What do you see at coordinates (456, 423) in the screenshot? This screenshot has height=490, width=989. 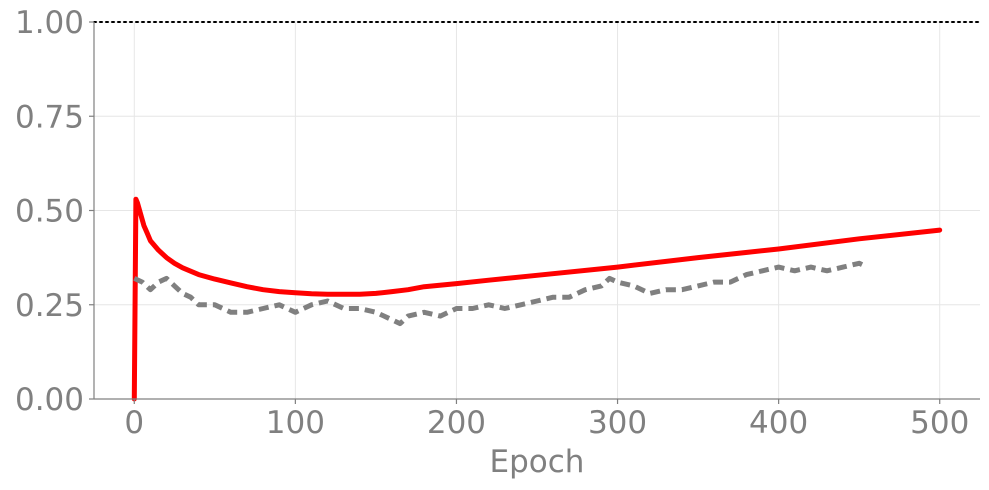 I see `x-tick-label: 200` at bounding box center [456, 423].